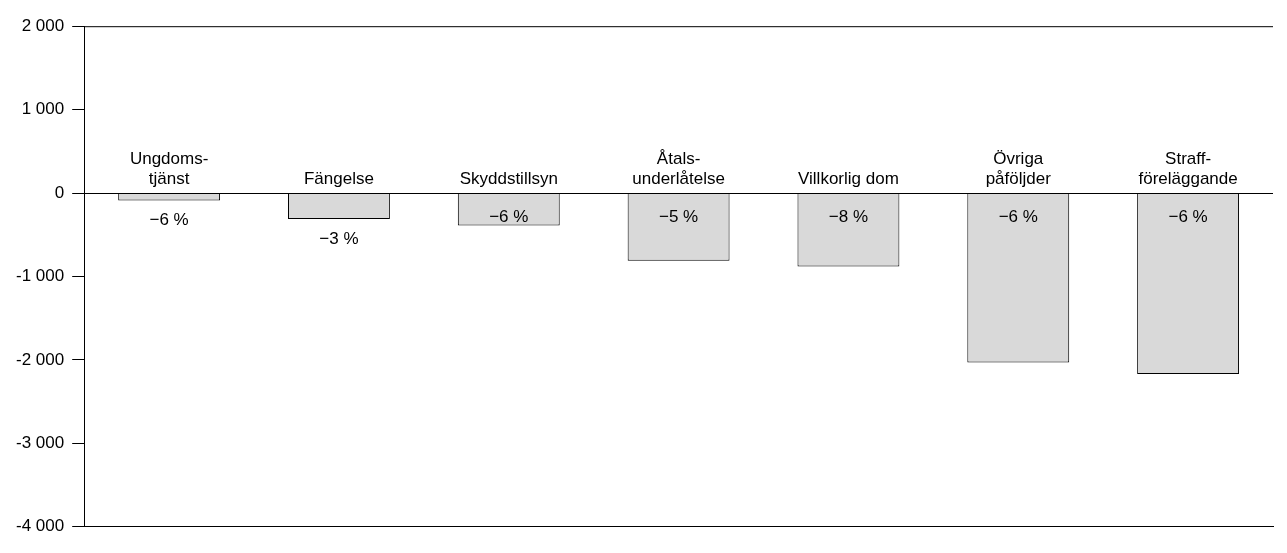 The height and width of the screenshot is (553, 1287). Describe the element at coordinates (338, 178) in the screenshot. I see `x-tick-label: Fängelse` at that location.